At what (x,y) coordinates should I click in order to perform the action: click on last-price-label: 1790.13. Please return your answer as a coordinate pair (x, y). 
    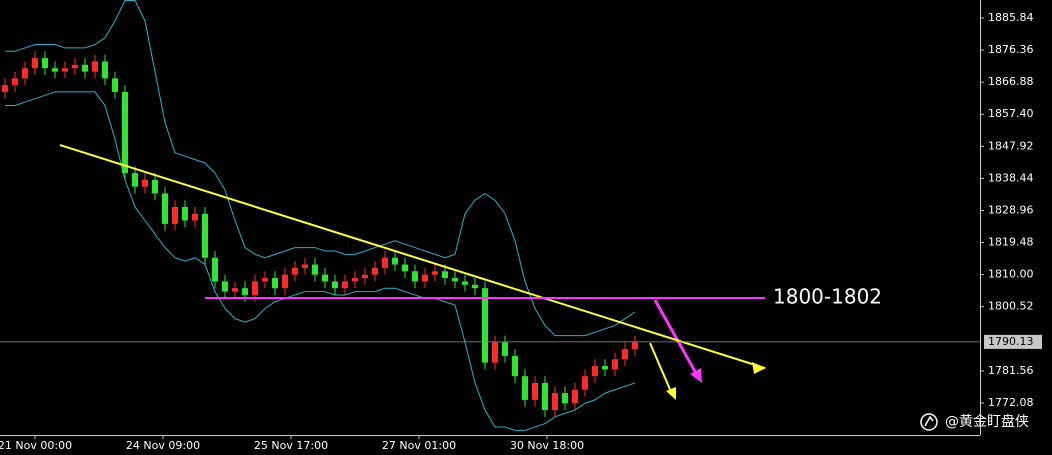
    Looking at the image, I should click on (1011, 341).